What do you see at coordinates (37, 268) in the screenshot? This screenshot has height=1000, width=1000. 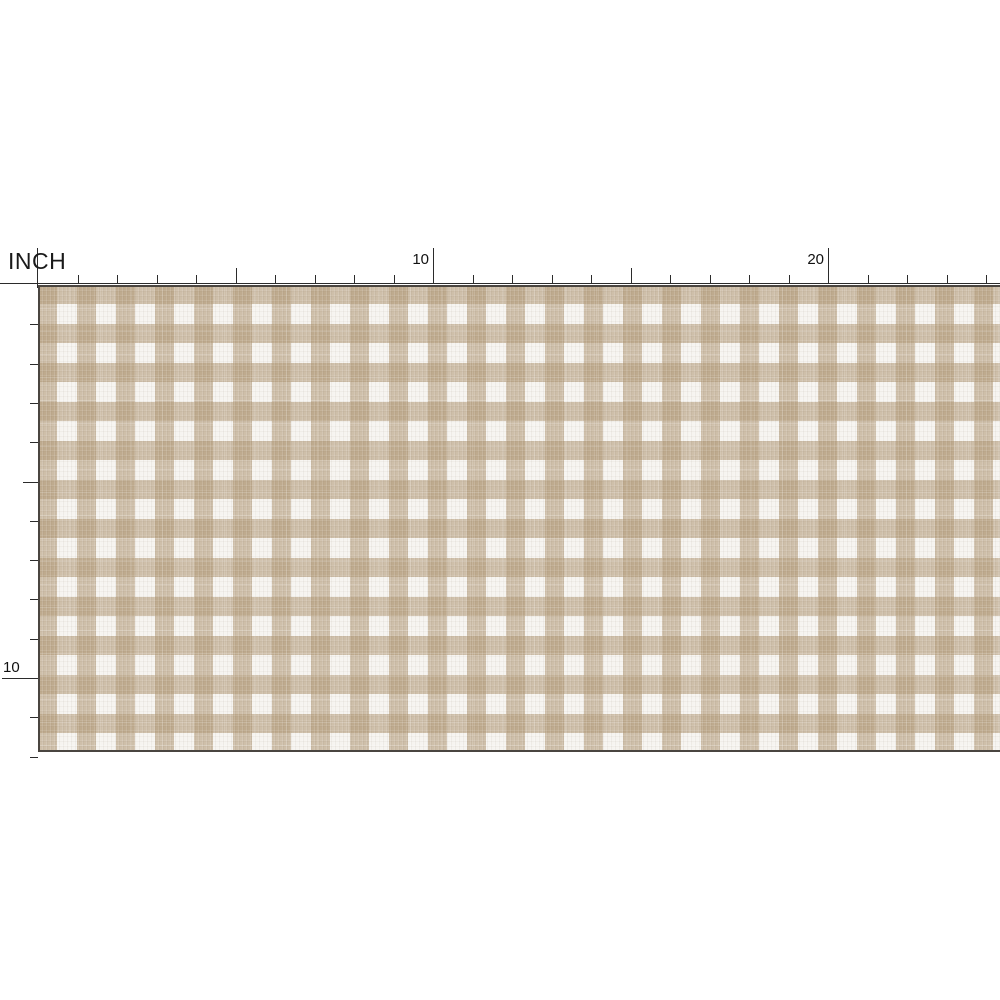 I see `vertical-ruler-origin-line` at bounding box center [37, 268].